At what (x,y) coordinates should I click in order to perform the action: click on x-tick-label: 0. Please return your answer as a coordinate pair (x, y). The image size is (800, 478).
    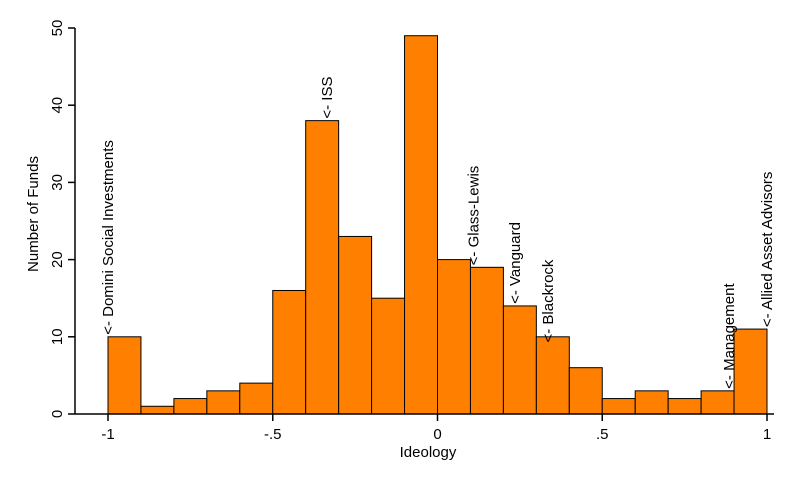
    Looking at the image, I should click on (437, 434).